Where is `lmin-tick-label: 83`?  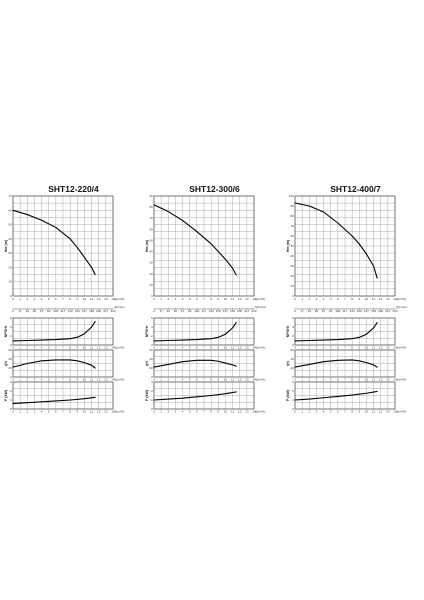 lmin-tick-label: 83 is located at coordinates (49, 311).